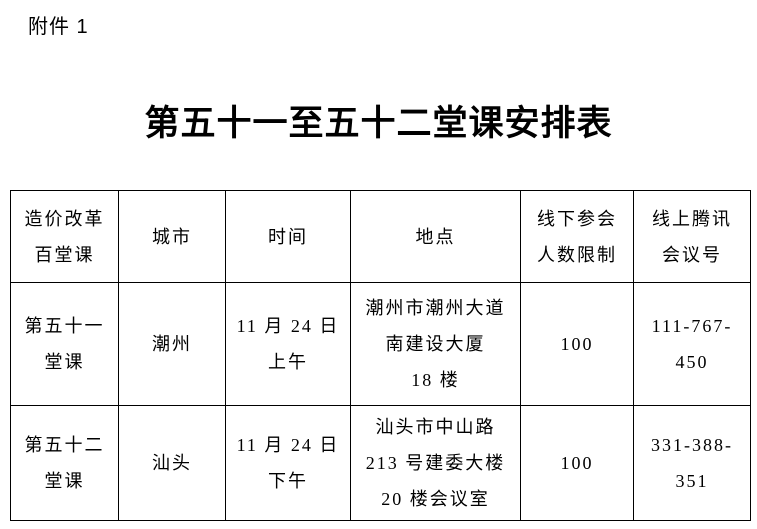  What do you see at coordinates (692, 344) in the screenshot?
I see `cell-meeting-id: 111-767- 450` at bounding box center [692, 344].